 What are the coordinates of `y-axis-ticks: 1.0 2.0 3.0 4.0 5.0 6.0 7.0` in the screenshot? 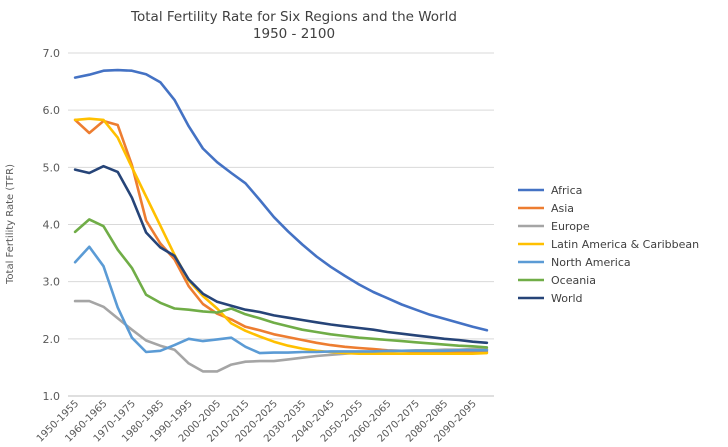 It's located at (52, 225).